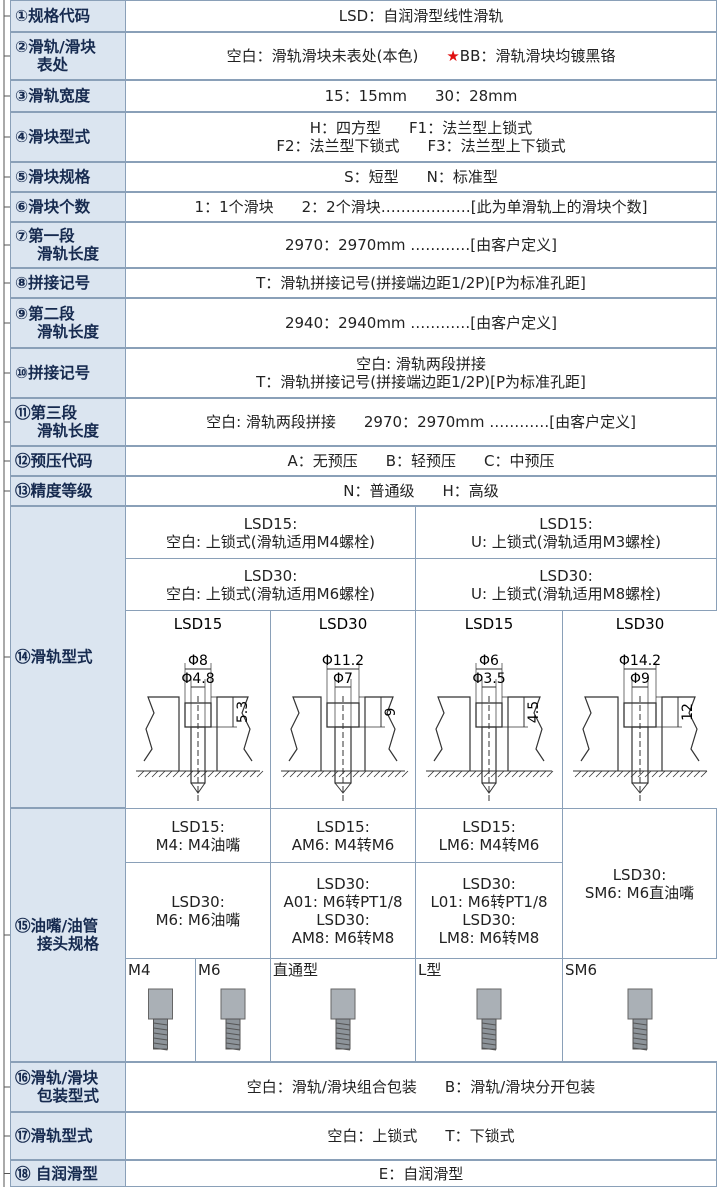 This screenshot has height=1187, width=717. I want to click on row-content: 2940：2940mm …………[由客户定义], so click(421, 323).